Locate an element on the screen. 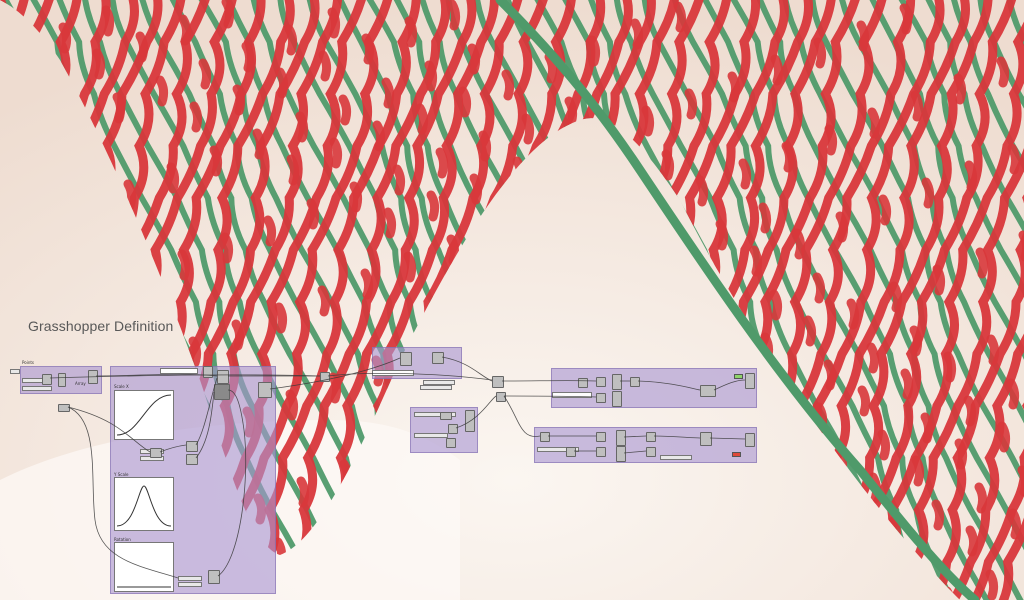  array-label: Array is located at coordinates (80, 383).